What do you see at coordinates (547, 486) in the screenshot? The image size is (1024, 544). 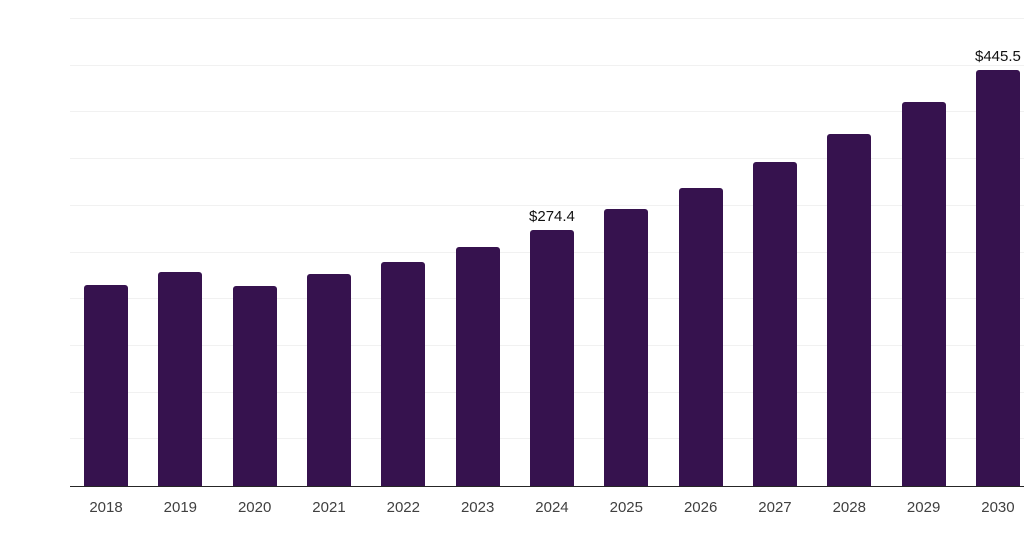 I see `x-axis-line` at bounding box center [547, 486].